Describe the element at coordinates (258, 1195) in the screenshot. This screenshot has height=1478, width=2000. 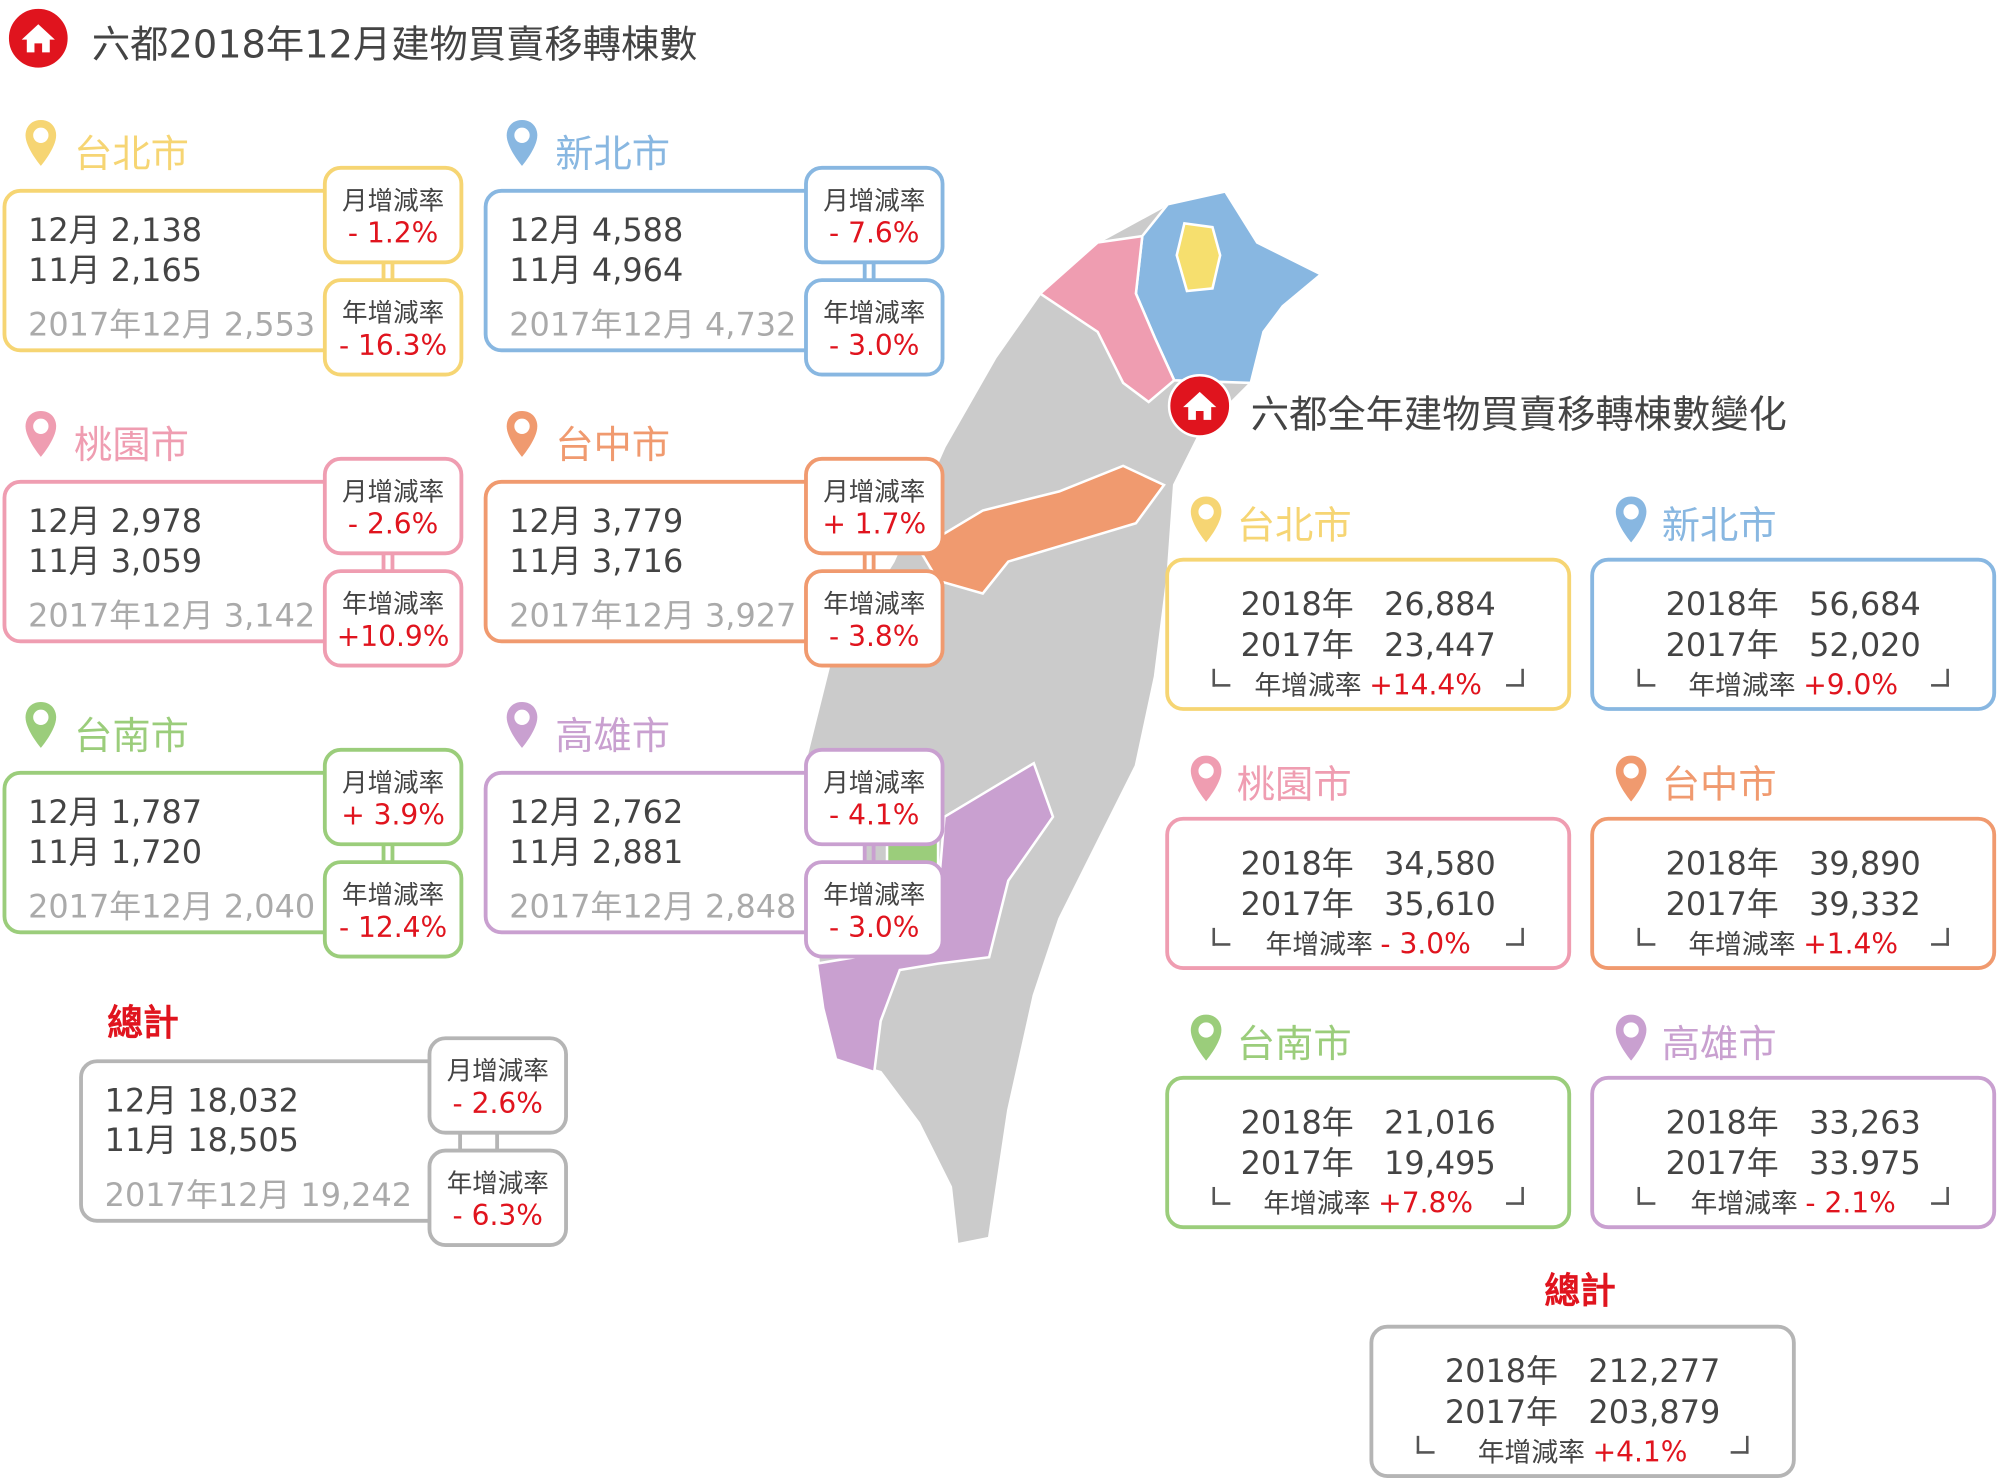
I see `last-year-count: 2017年12月 19,242` at that location.